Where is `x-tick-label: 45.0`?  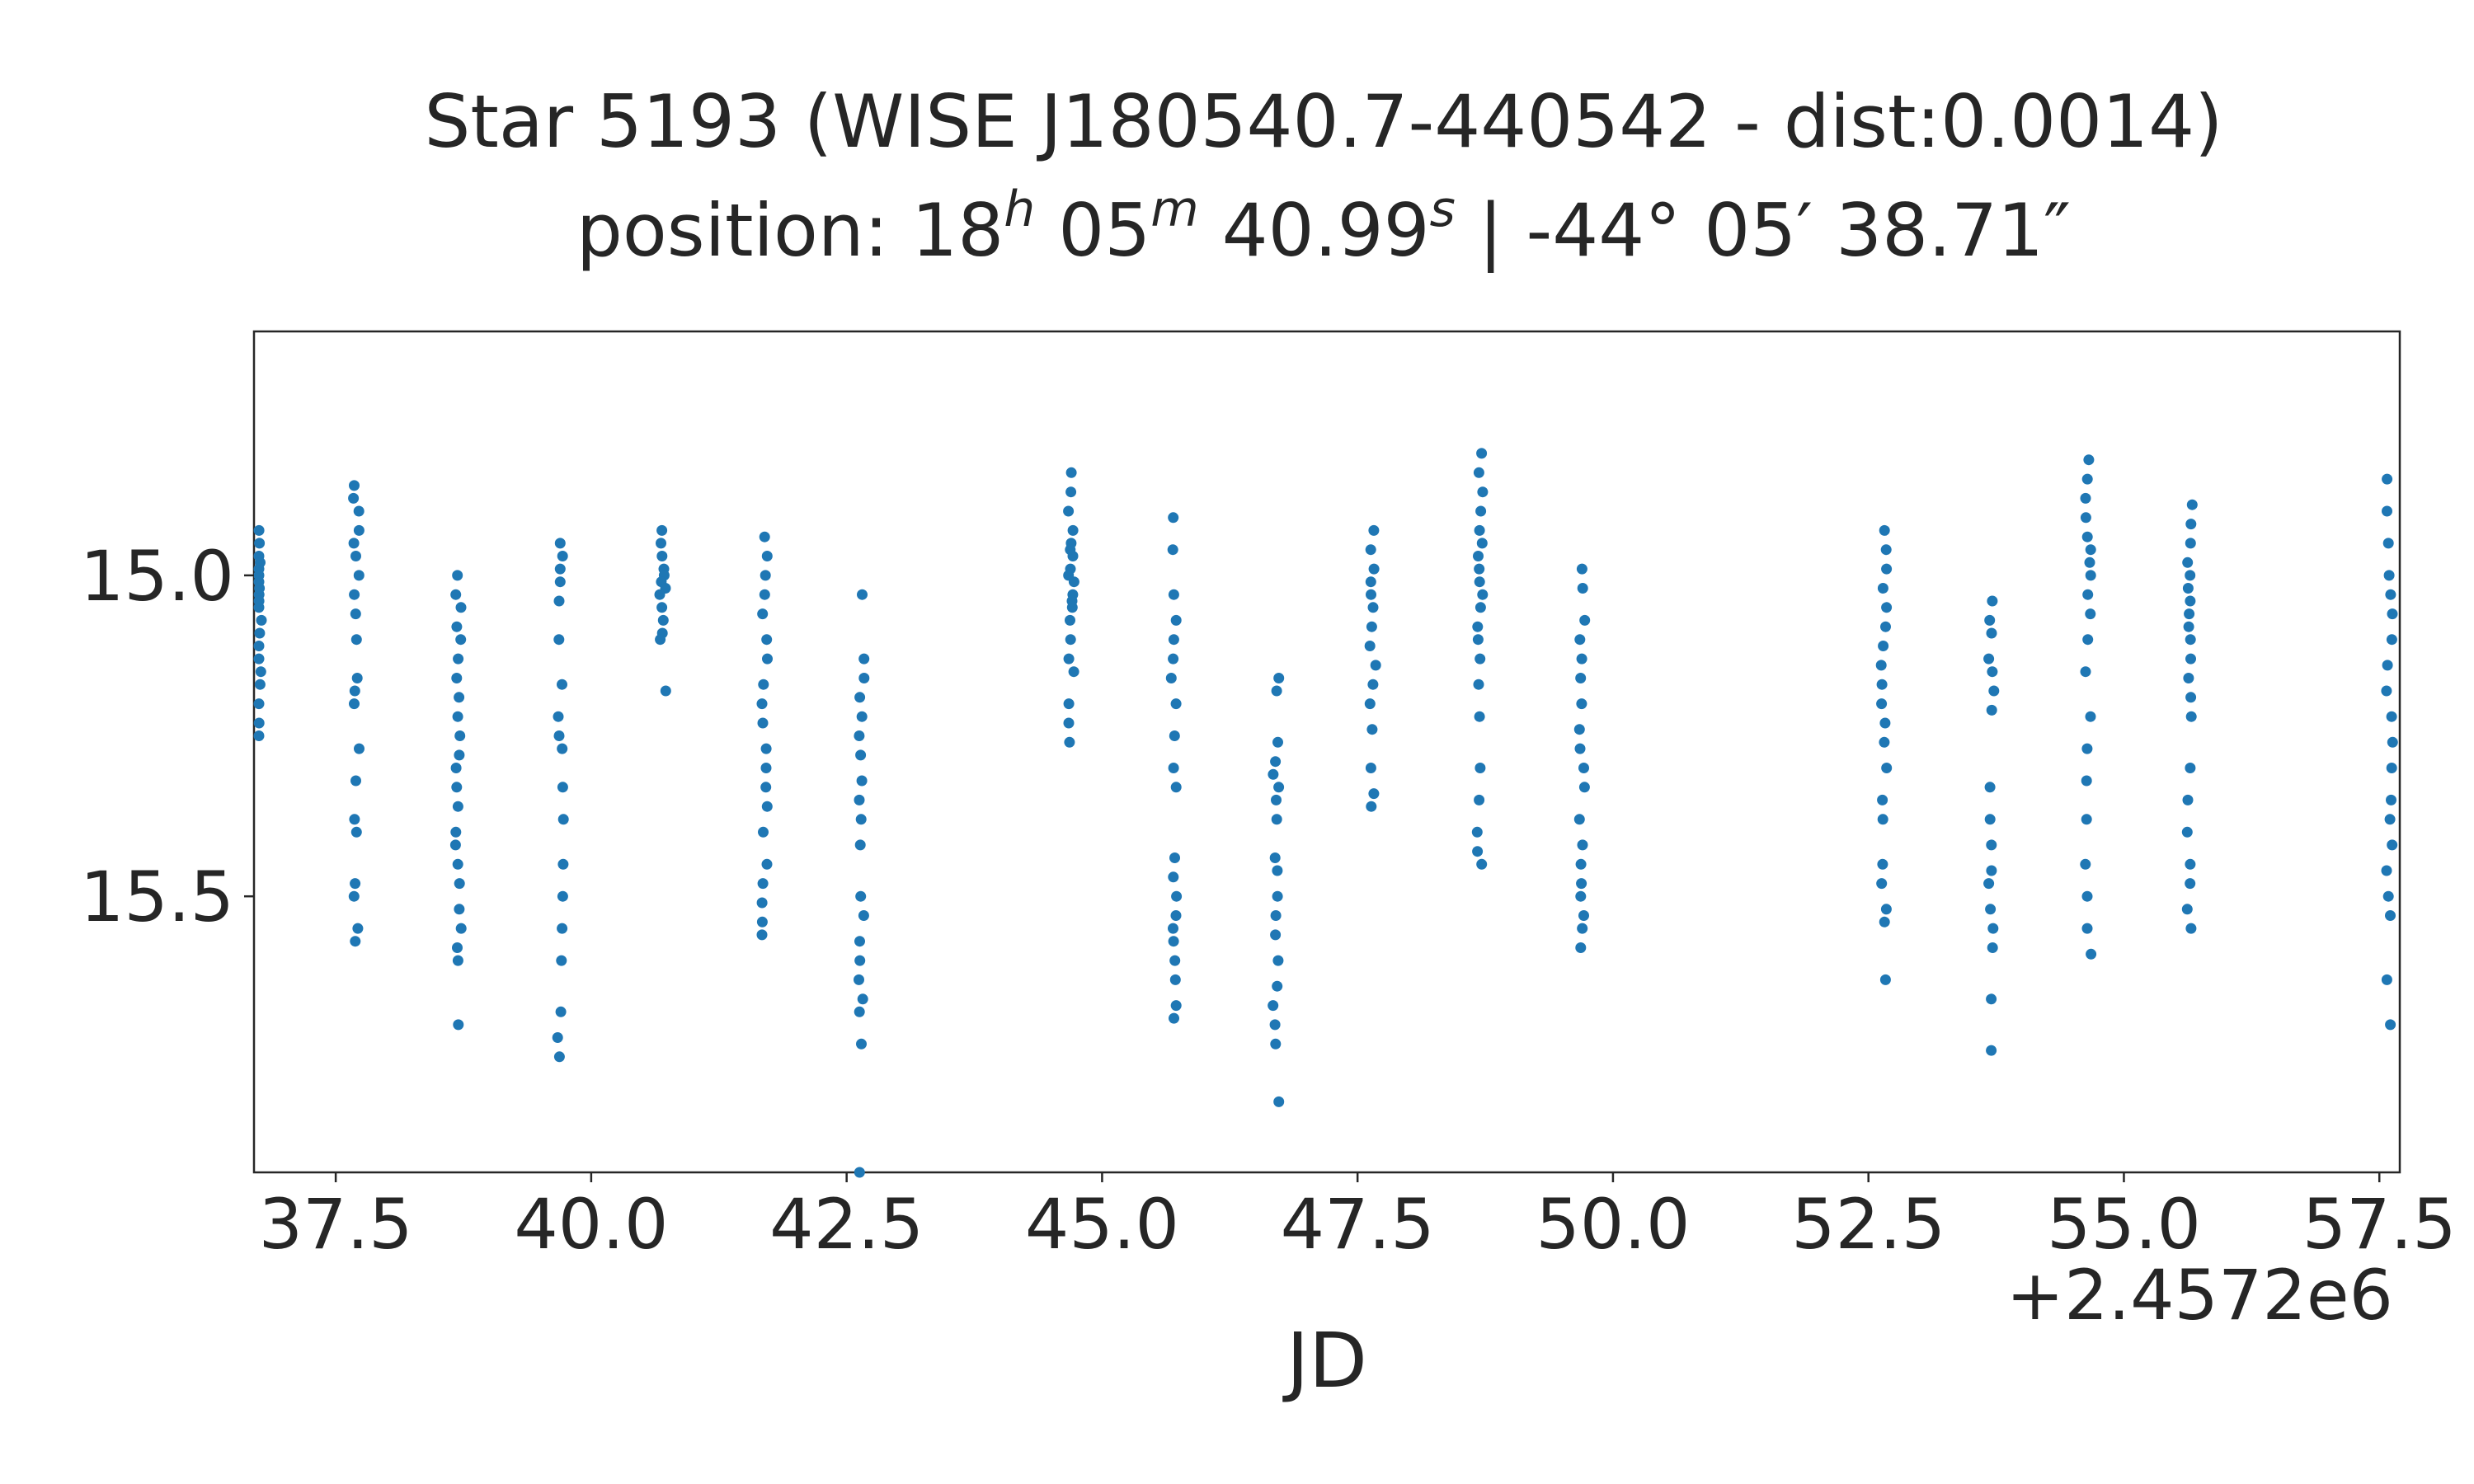
x-tick-label: 45.0 is located at coordinates (1102, 1224).